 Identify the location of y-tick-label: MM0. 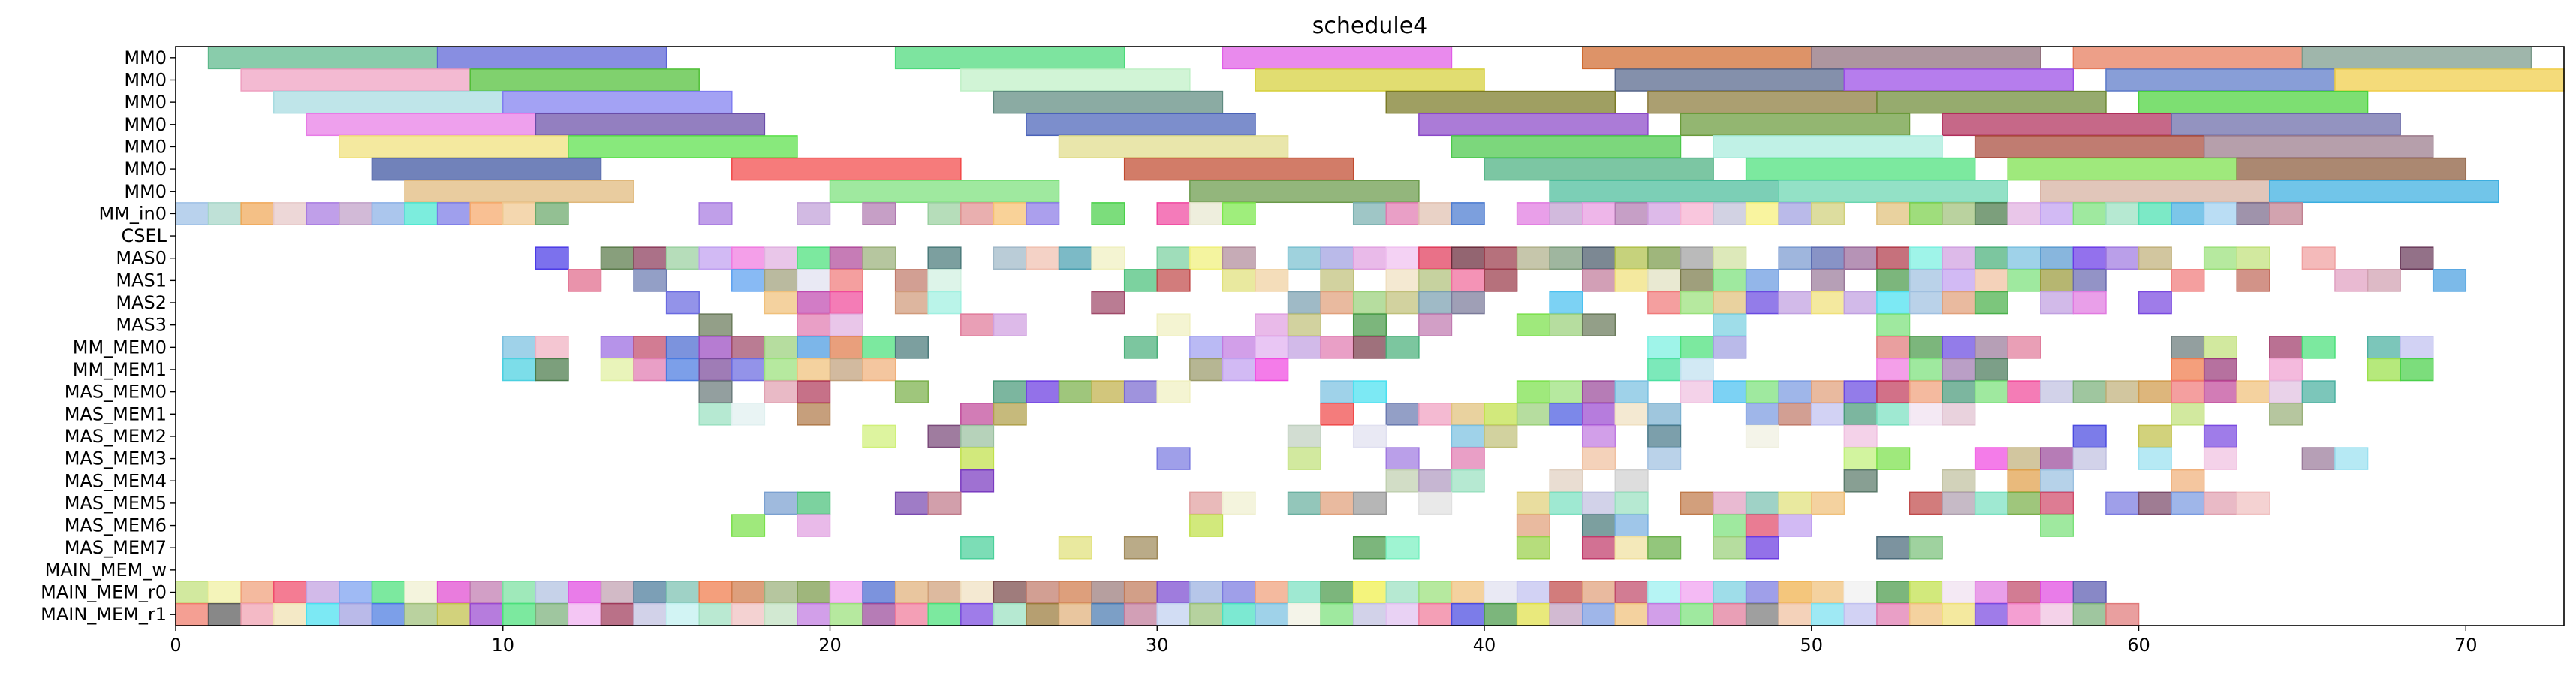
(145, 169).